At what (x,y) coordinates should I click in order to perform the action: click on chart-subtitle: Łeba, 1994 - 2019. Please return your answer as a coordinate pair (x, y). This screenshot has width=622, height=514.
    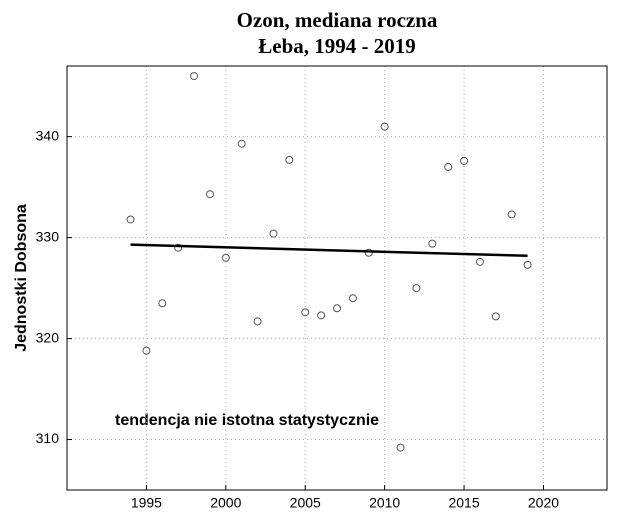
    Looking at the image, I should click on (337, 46).